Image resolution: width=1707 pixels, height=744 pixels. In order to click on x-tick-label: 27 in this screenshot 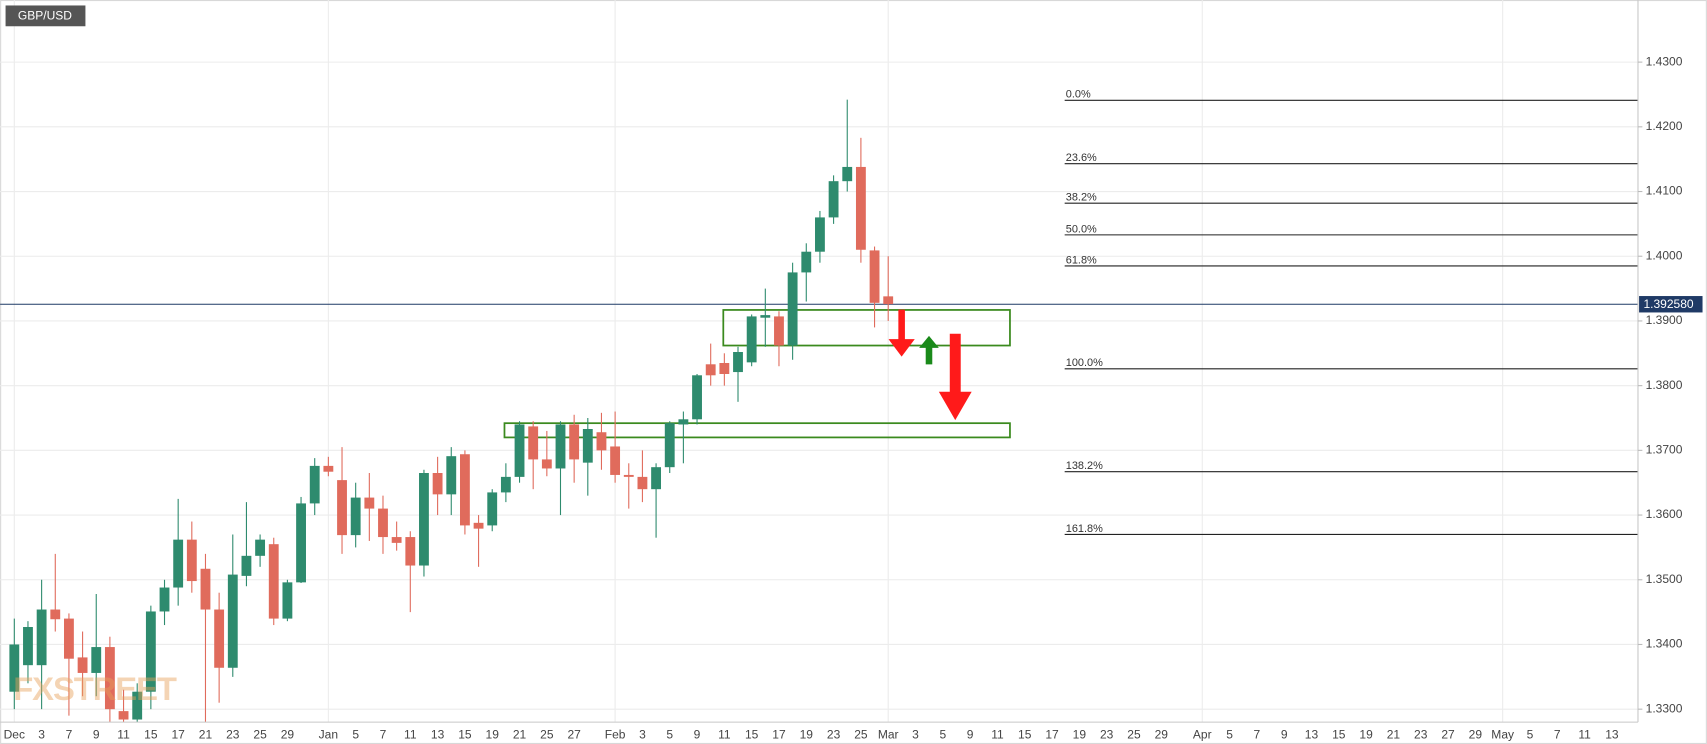, I will do `click(574, 734)`.